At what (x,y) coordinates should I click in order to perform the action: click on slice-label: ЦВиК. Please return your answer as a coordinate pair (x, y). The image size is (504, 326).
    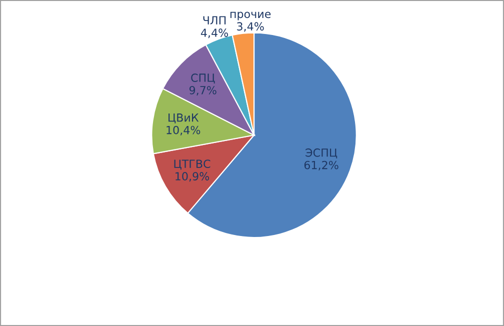
    Looking at the image, I should click on (183, 119).